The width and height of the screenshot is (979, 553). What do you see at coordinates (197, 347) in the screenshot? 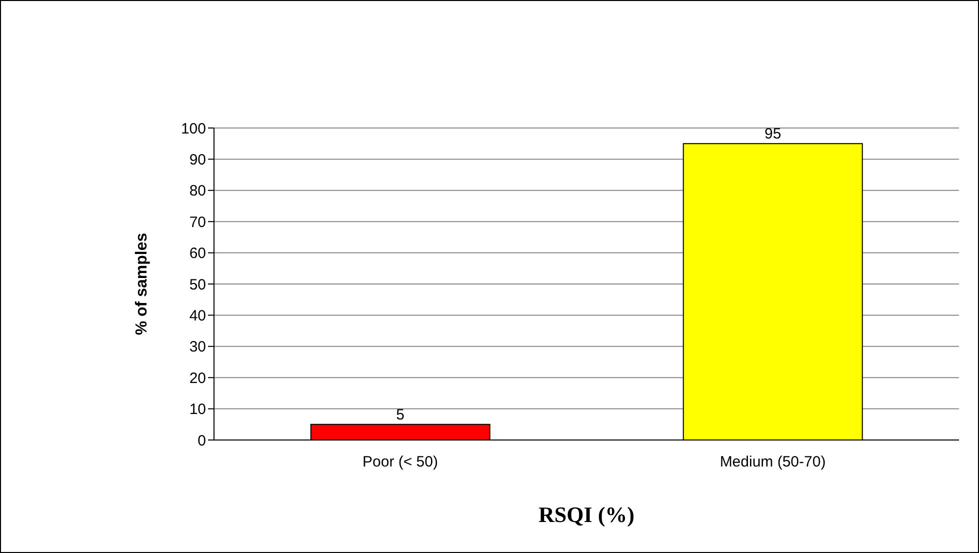
I see `y-tick-label: 30` at bounding box center [197, 347].